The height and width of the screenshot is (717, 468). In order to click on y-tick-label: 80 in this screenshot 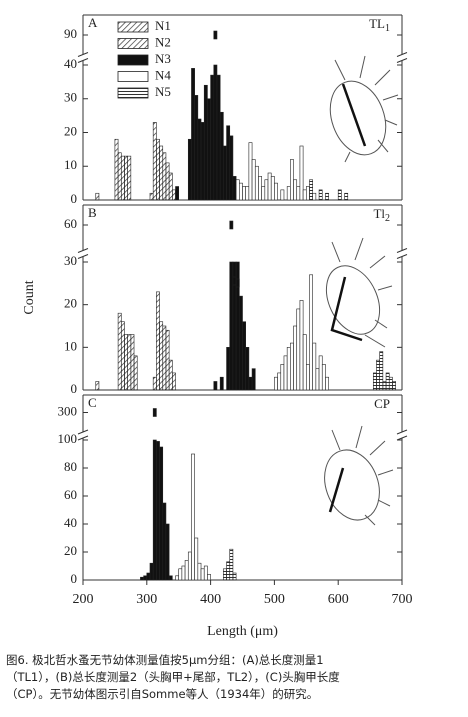, I will do `click(70, 466)`.